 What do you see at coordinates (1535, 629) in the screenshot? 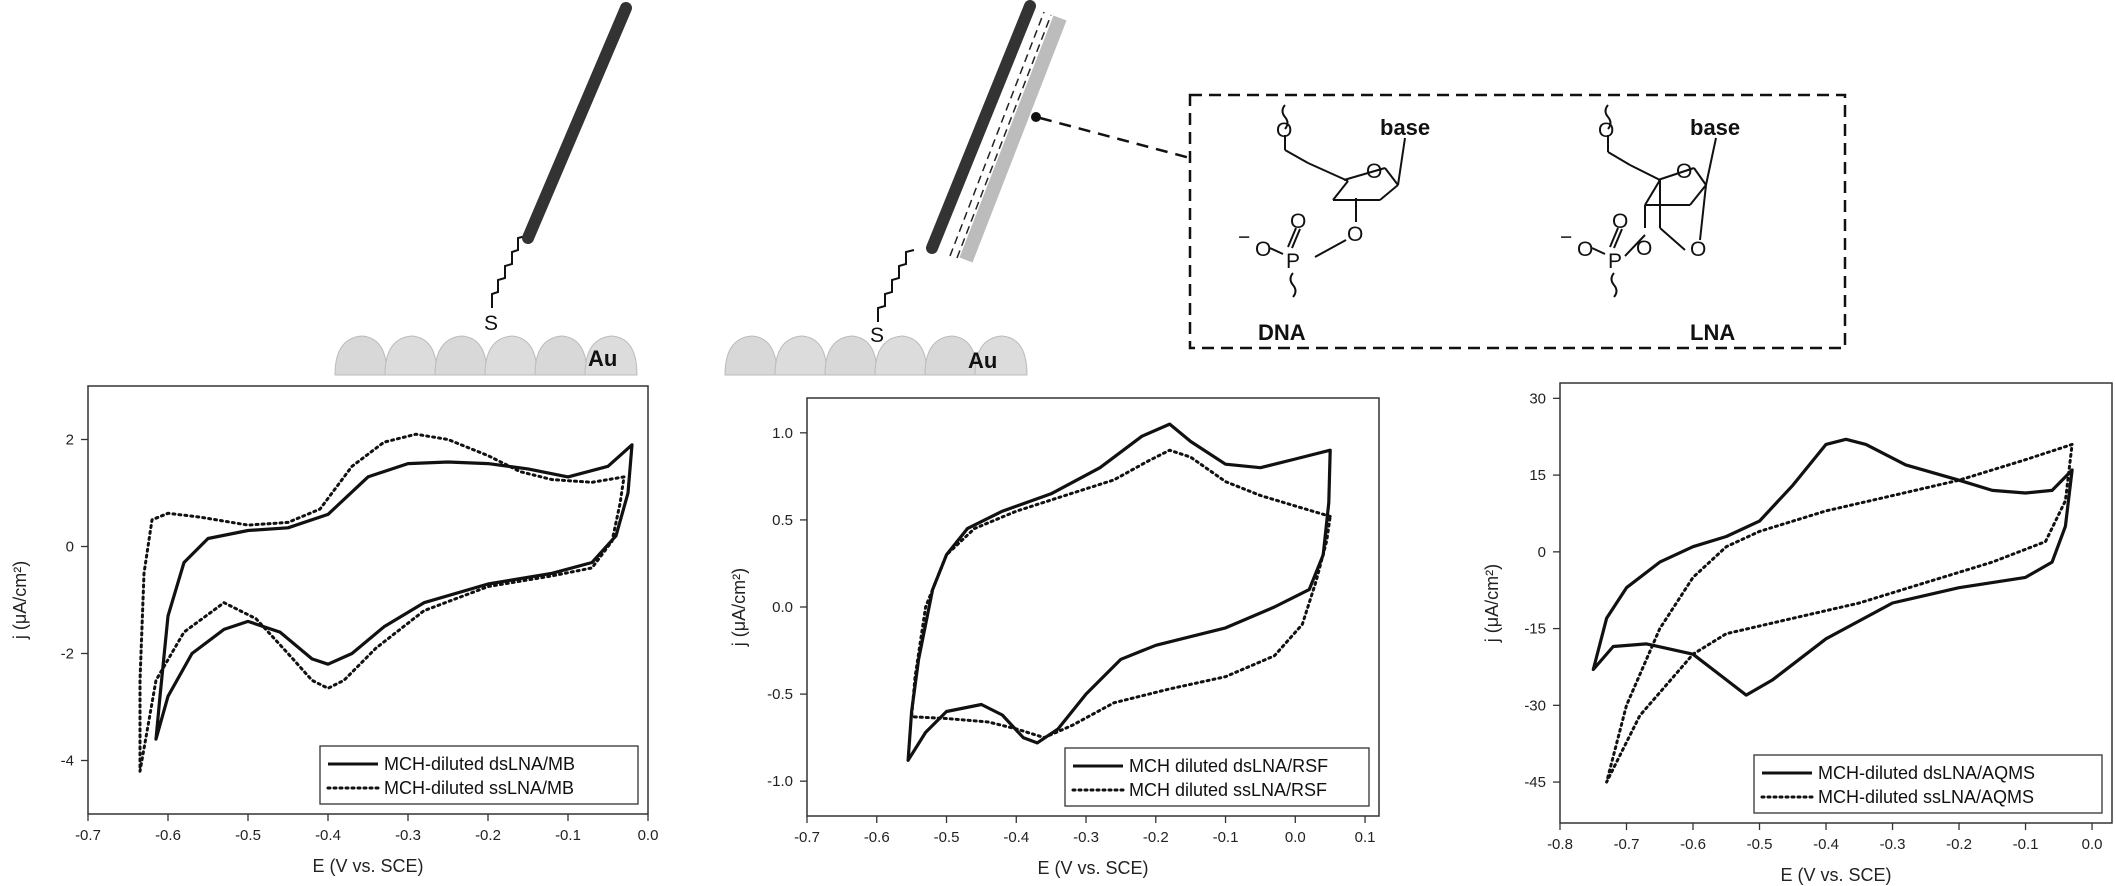
I see `y-tick-label: -15` at bounding box center [1535, 629].